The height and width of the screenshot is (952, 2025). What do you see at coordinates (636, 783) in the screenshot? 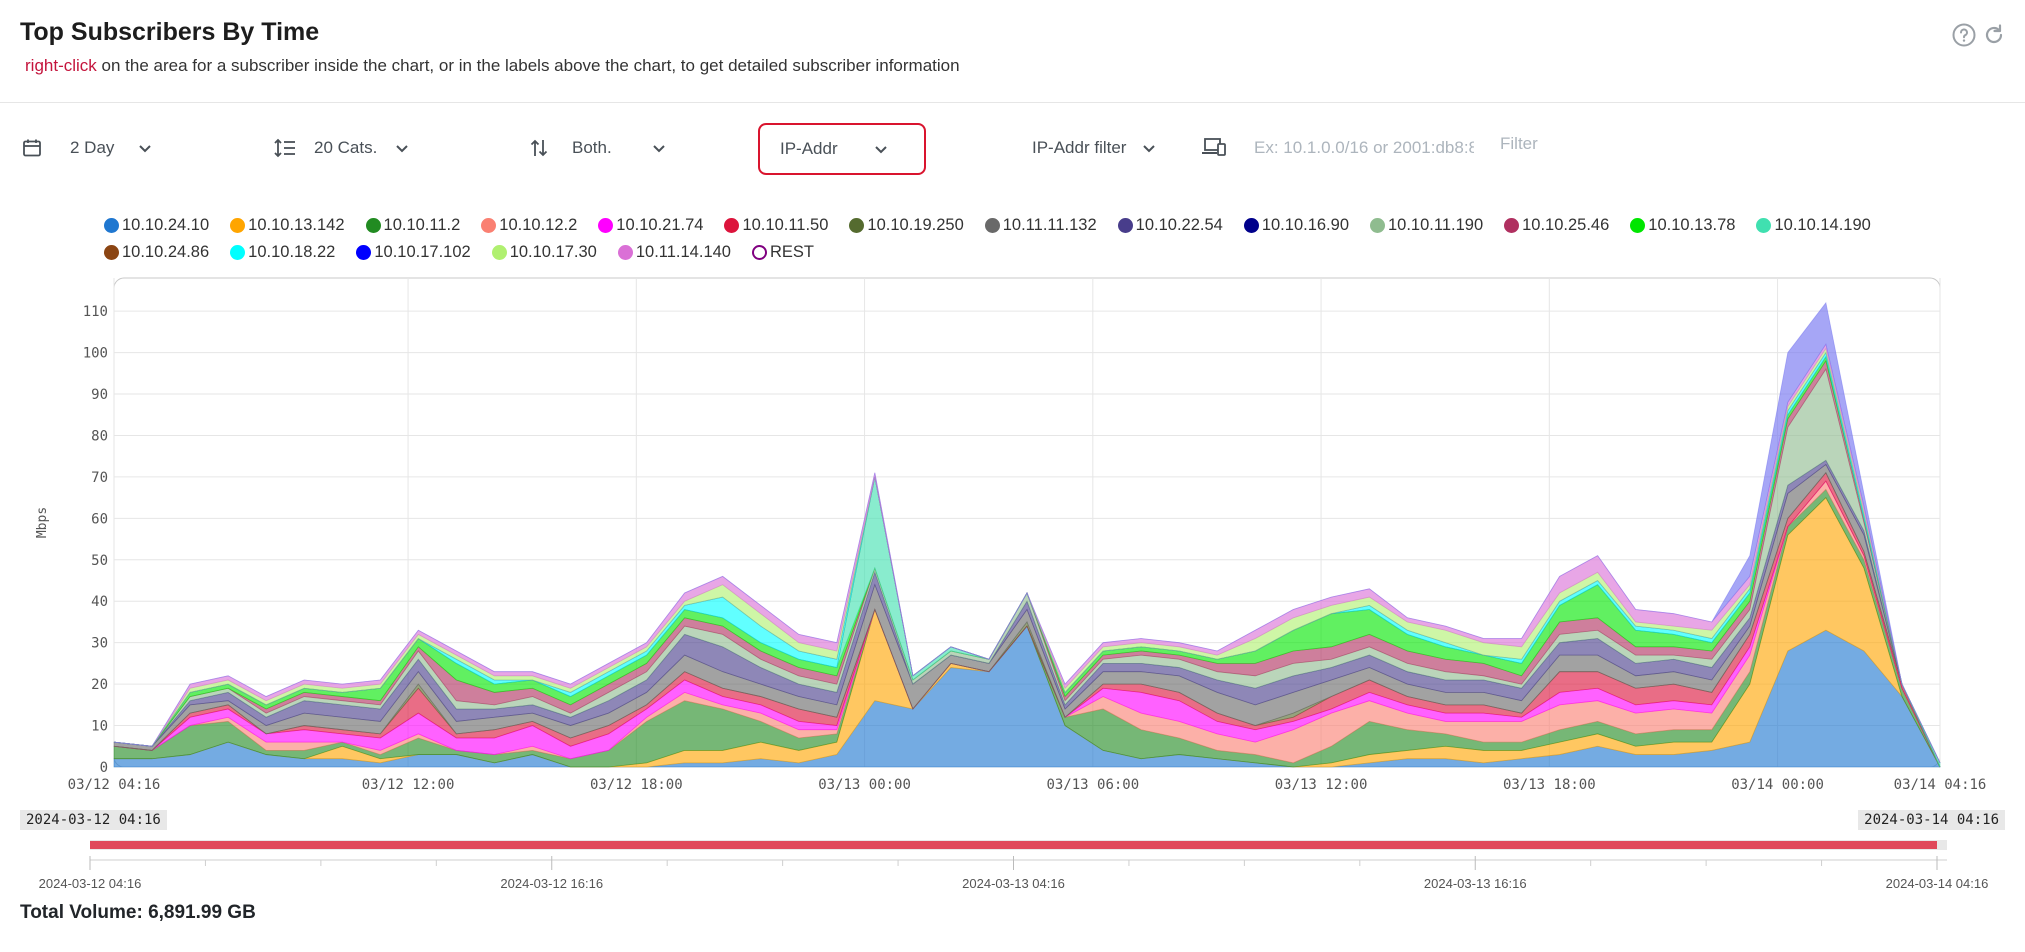
I see `x-tick-label: 03/12 18:00` at bounding box center [636, 783].